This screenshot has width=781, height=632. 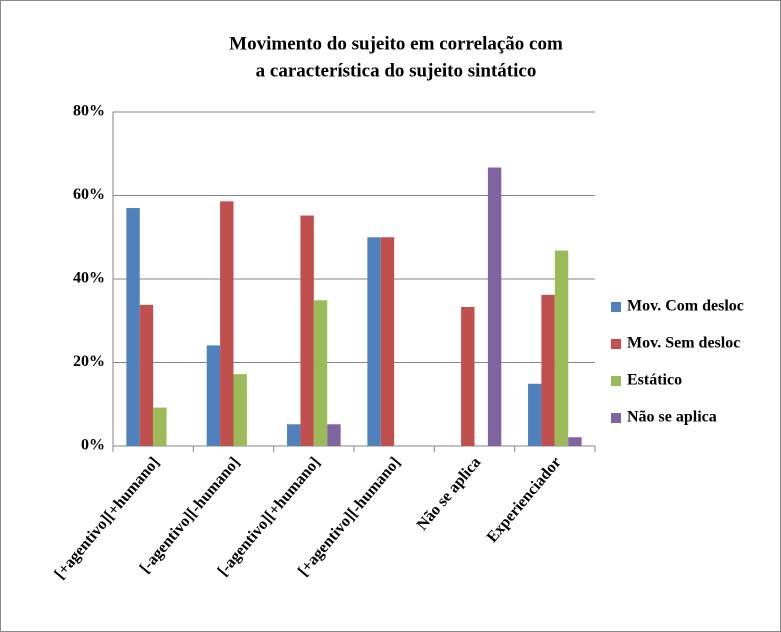 I want to click on y-tick-label: 0%, so click(x=93, y=445).